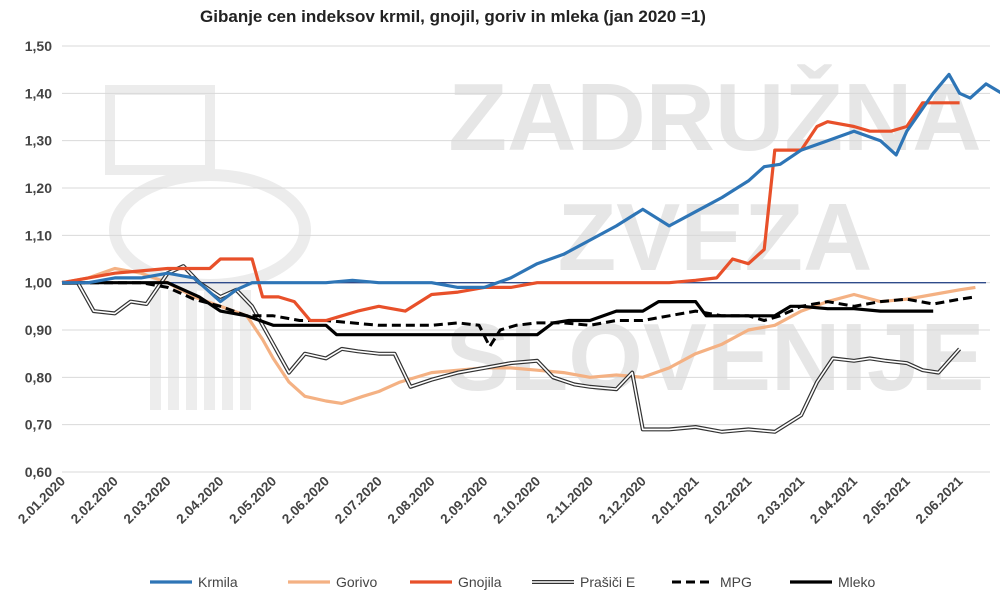  What do you see at coordinates (463, 500) in the screenshot?
I see `x-tick-label-8: 2.09.2020` at bounding box center [463, 500].